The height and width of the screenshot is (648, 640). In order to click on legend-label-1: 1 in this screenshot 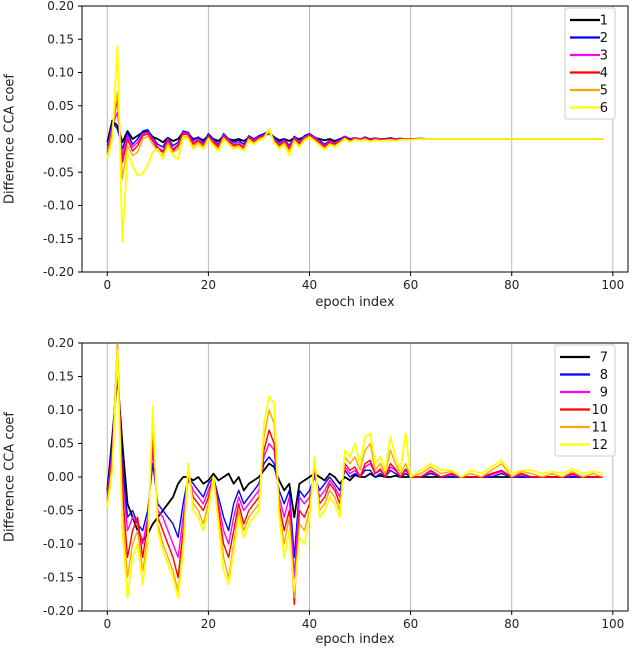, I will do `click(604, 21)`.